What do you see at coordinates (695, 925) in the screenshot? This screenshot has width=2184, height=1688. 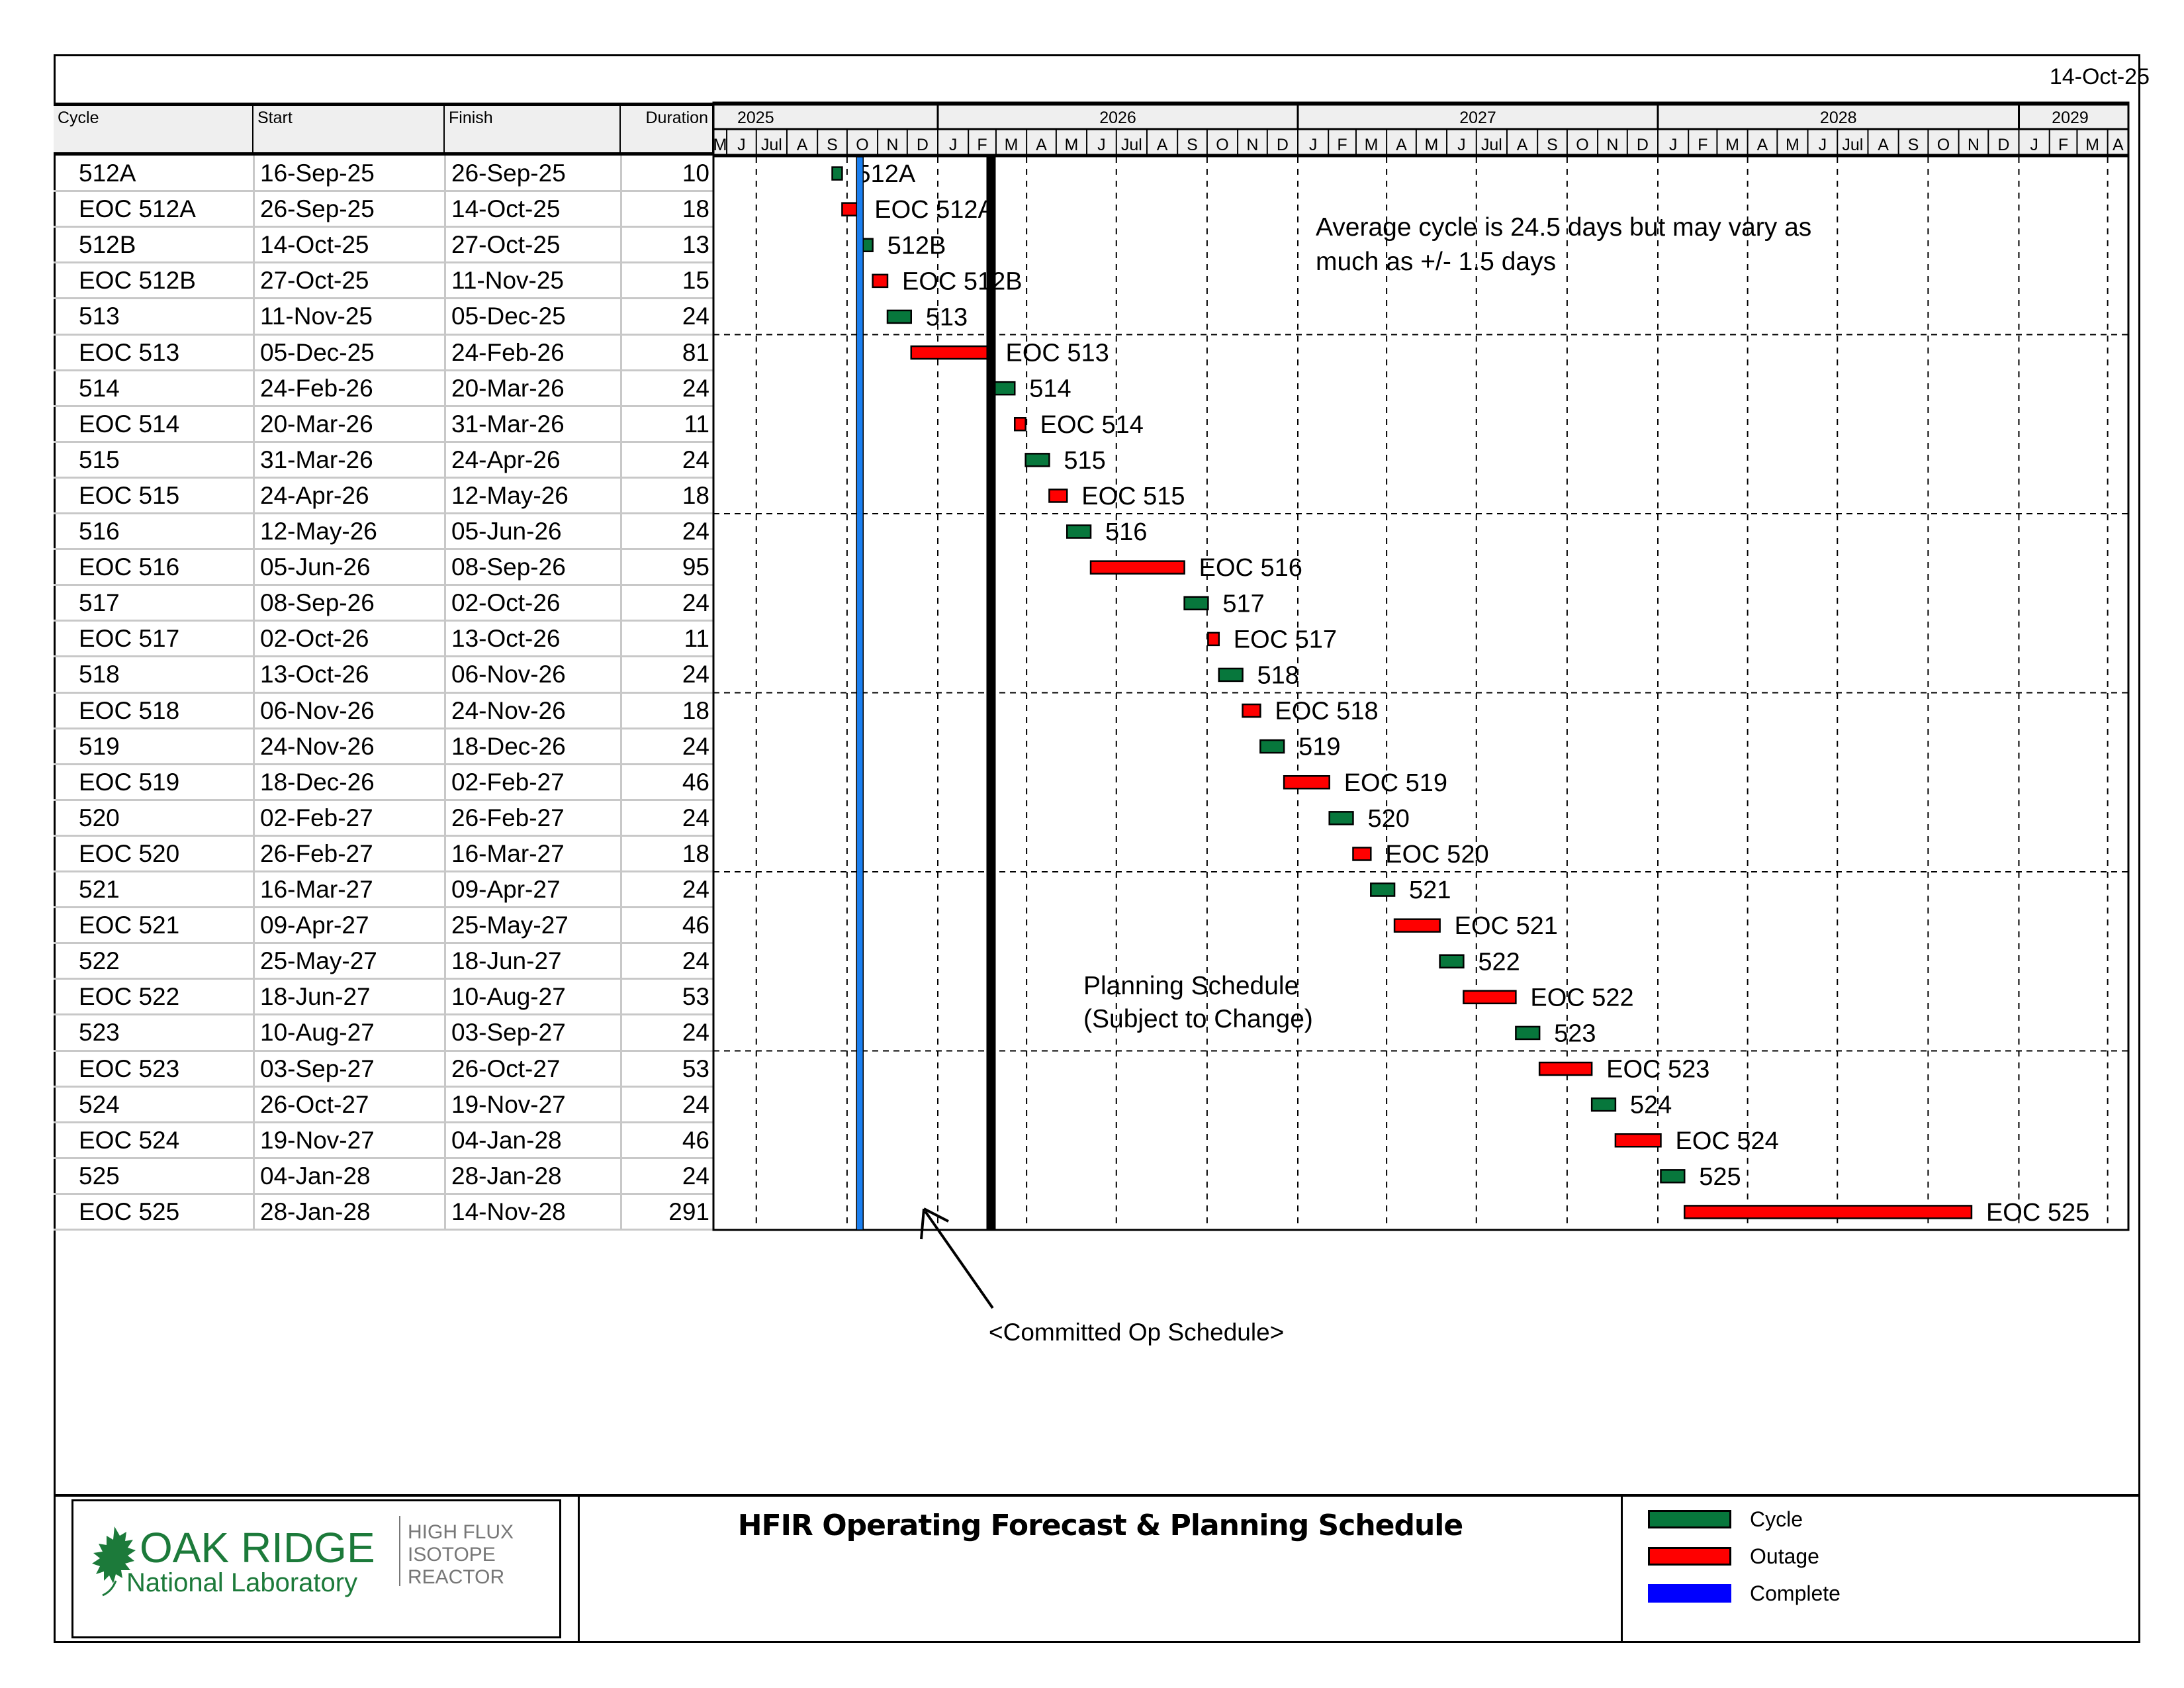 I see `cell-duration: 46` at bounding box center [695, 925].